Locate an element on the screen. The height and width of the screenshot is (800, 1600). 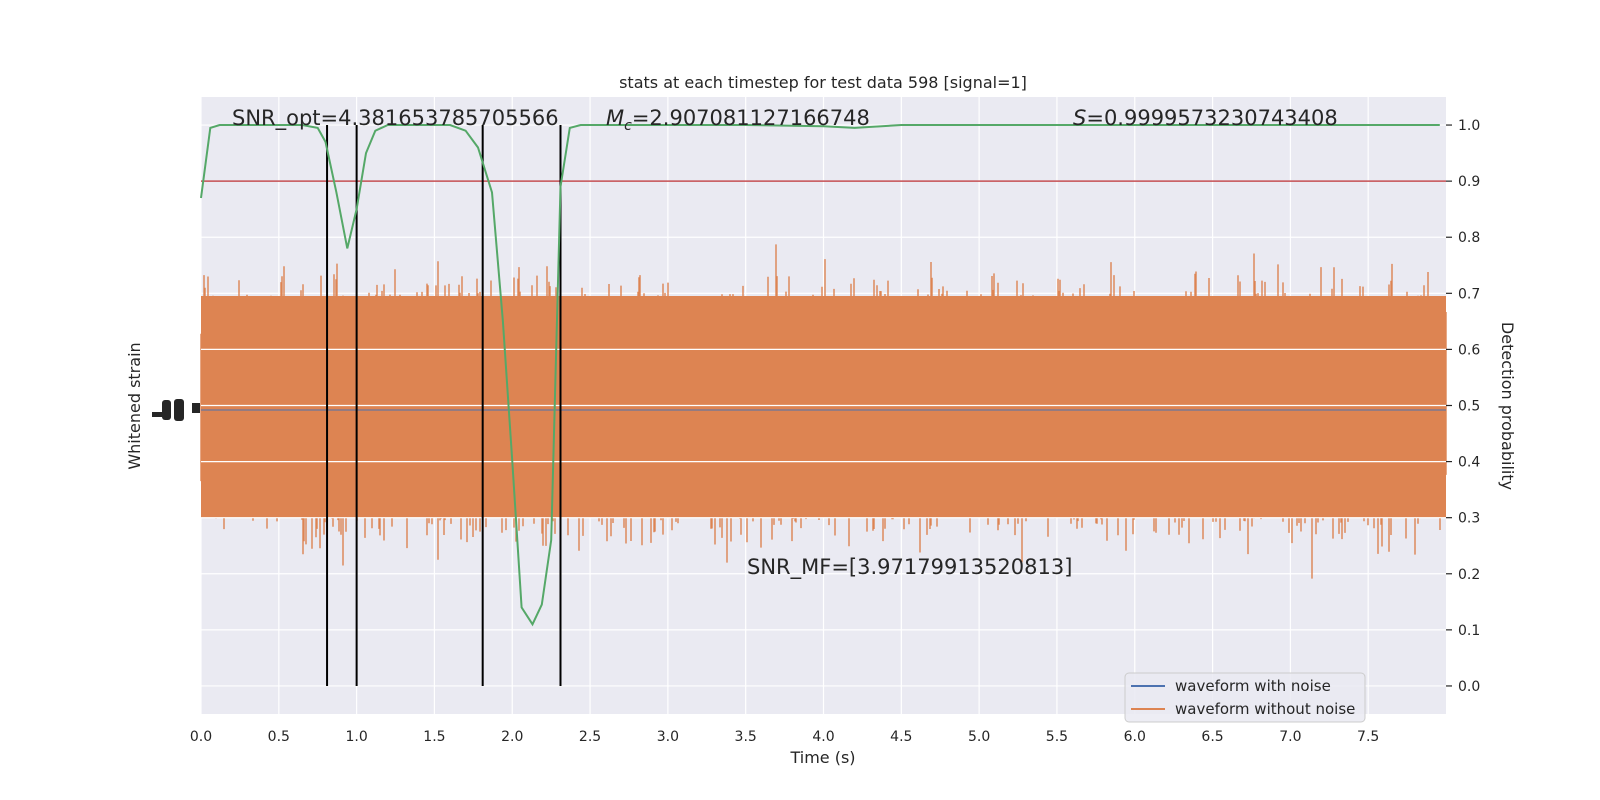
y-tick-label: 0.6 is located at coordinates (1469, 350).